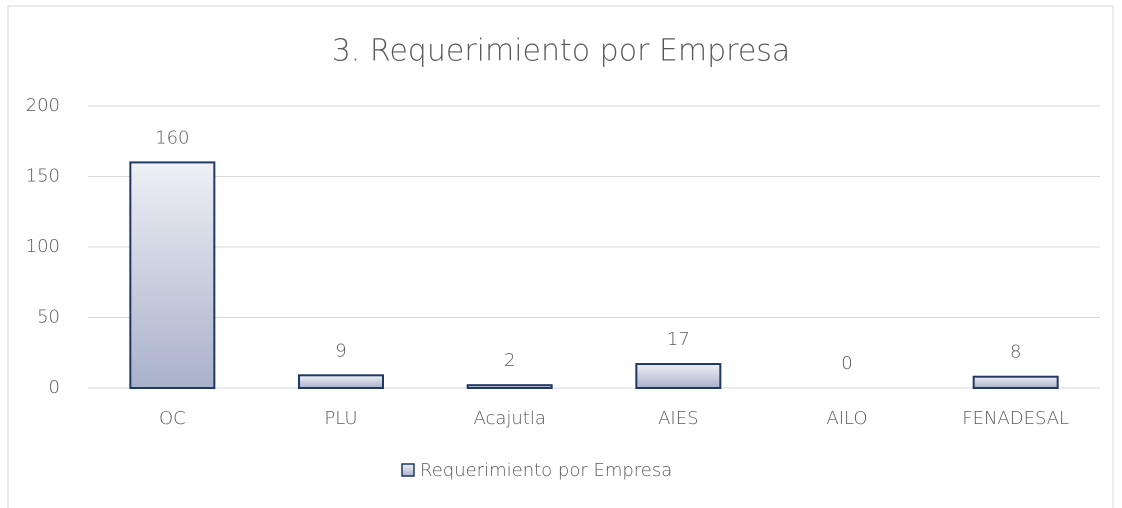 This screenshot has height=508, width=1122. Describe the element at coordinates (408, 470) in the screenshot. I see `legend-swatch` at that location.